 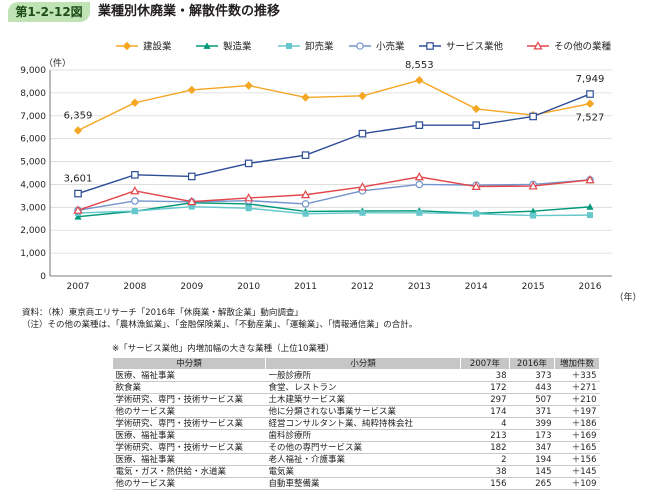 I want to click on y-tick-label: 8,000, so click(x=33, y=94).